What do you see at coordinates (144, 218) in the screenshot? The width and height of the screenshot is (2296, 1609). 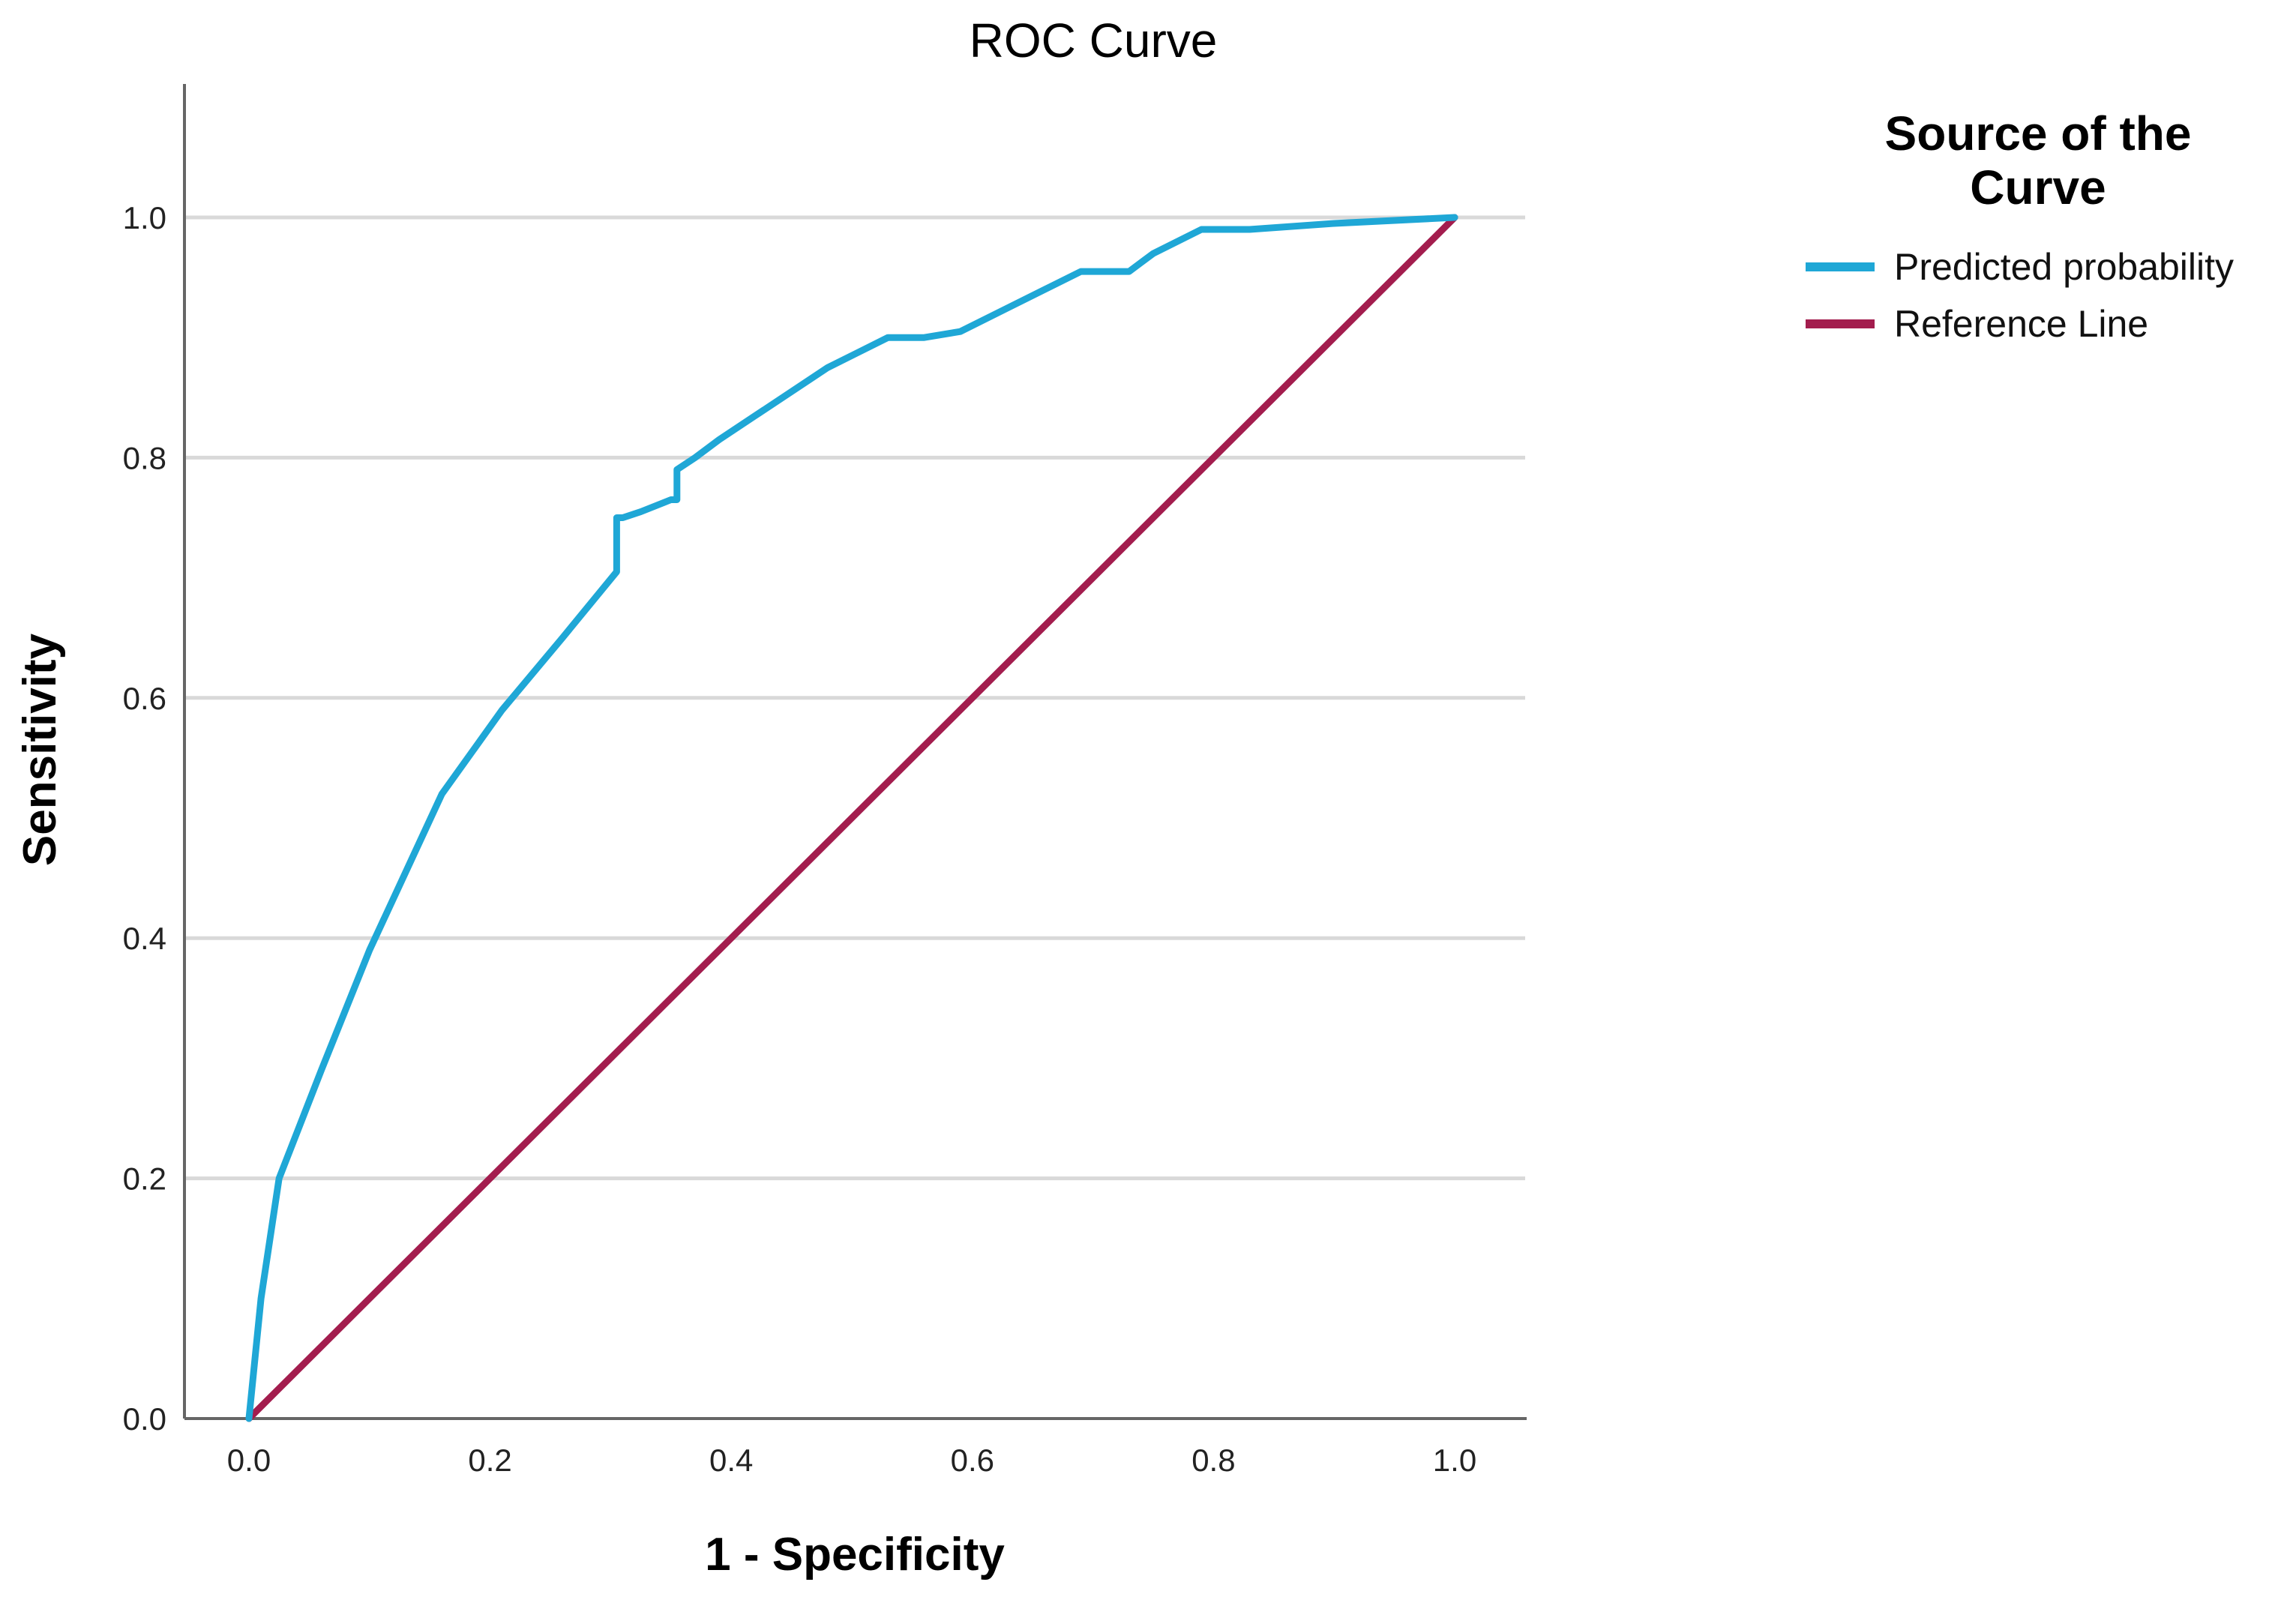 I see `y-tick-label: 1.0` at bounding box center [144, 218].